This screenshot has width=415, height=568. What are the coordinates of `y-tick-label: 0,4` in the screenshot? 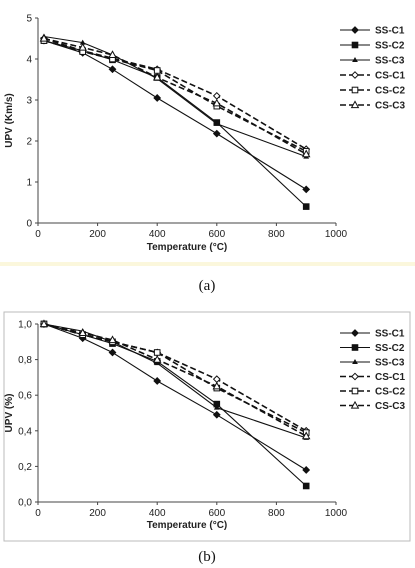 It's located at (25, 431).